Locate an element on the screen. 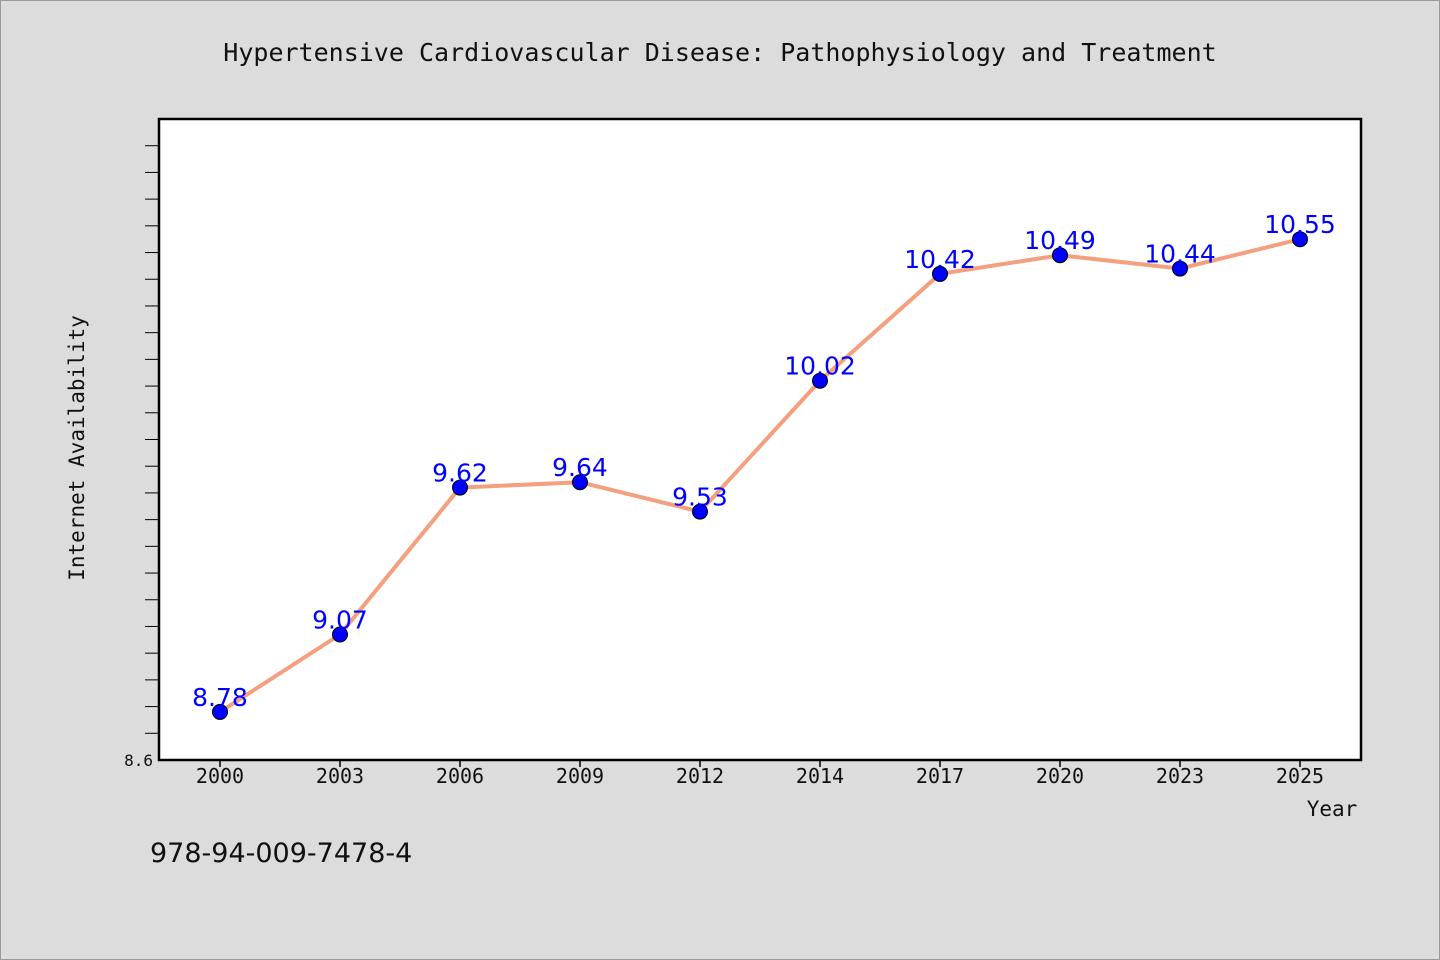 Image resolution: width=1440 pixels, height=960 pixels. data-label: 10.49 is located at coordinates (1060, 240).